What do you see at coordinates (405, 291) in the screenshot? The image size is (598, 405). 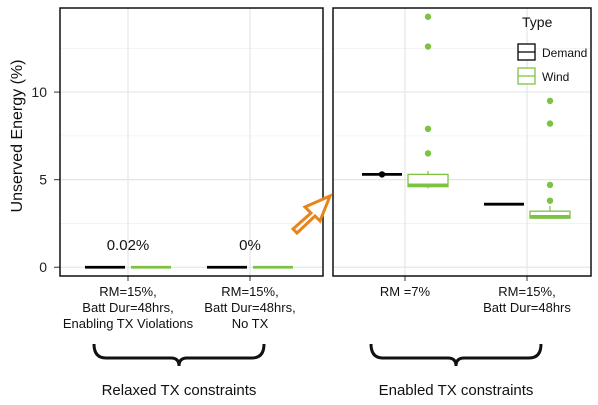 I see `x-category-label: RM =7%` at bounding box center [405, 291].